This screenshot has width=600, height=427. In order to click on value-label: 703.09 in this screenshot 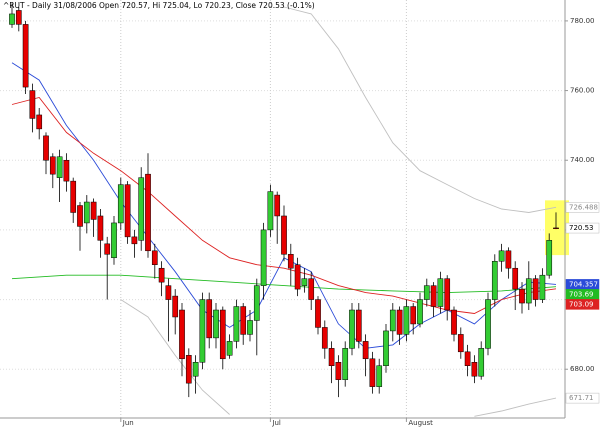, I will do `click(581, 304)`.